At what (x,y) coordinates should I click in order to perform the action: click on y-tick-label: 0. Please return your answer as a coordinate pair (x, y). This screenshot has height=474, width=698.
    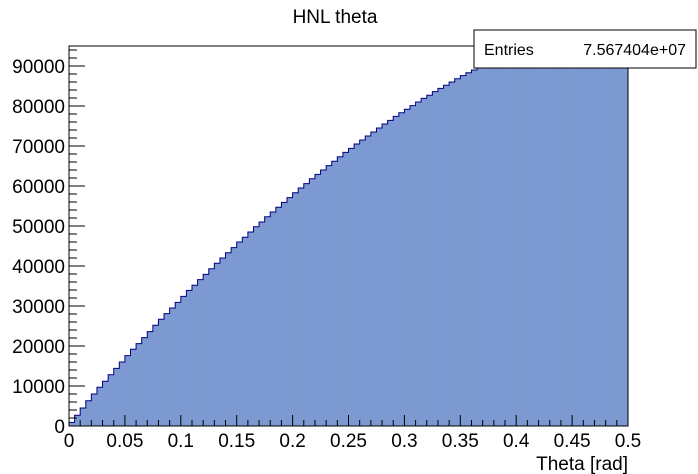
    Looking at the image, I should click on (59, 427).